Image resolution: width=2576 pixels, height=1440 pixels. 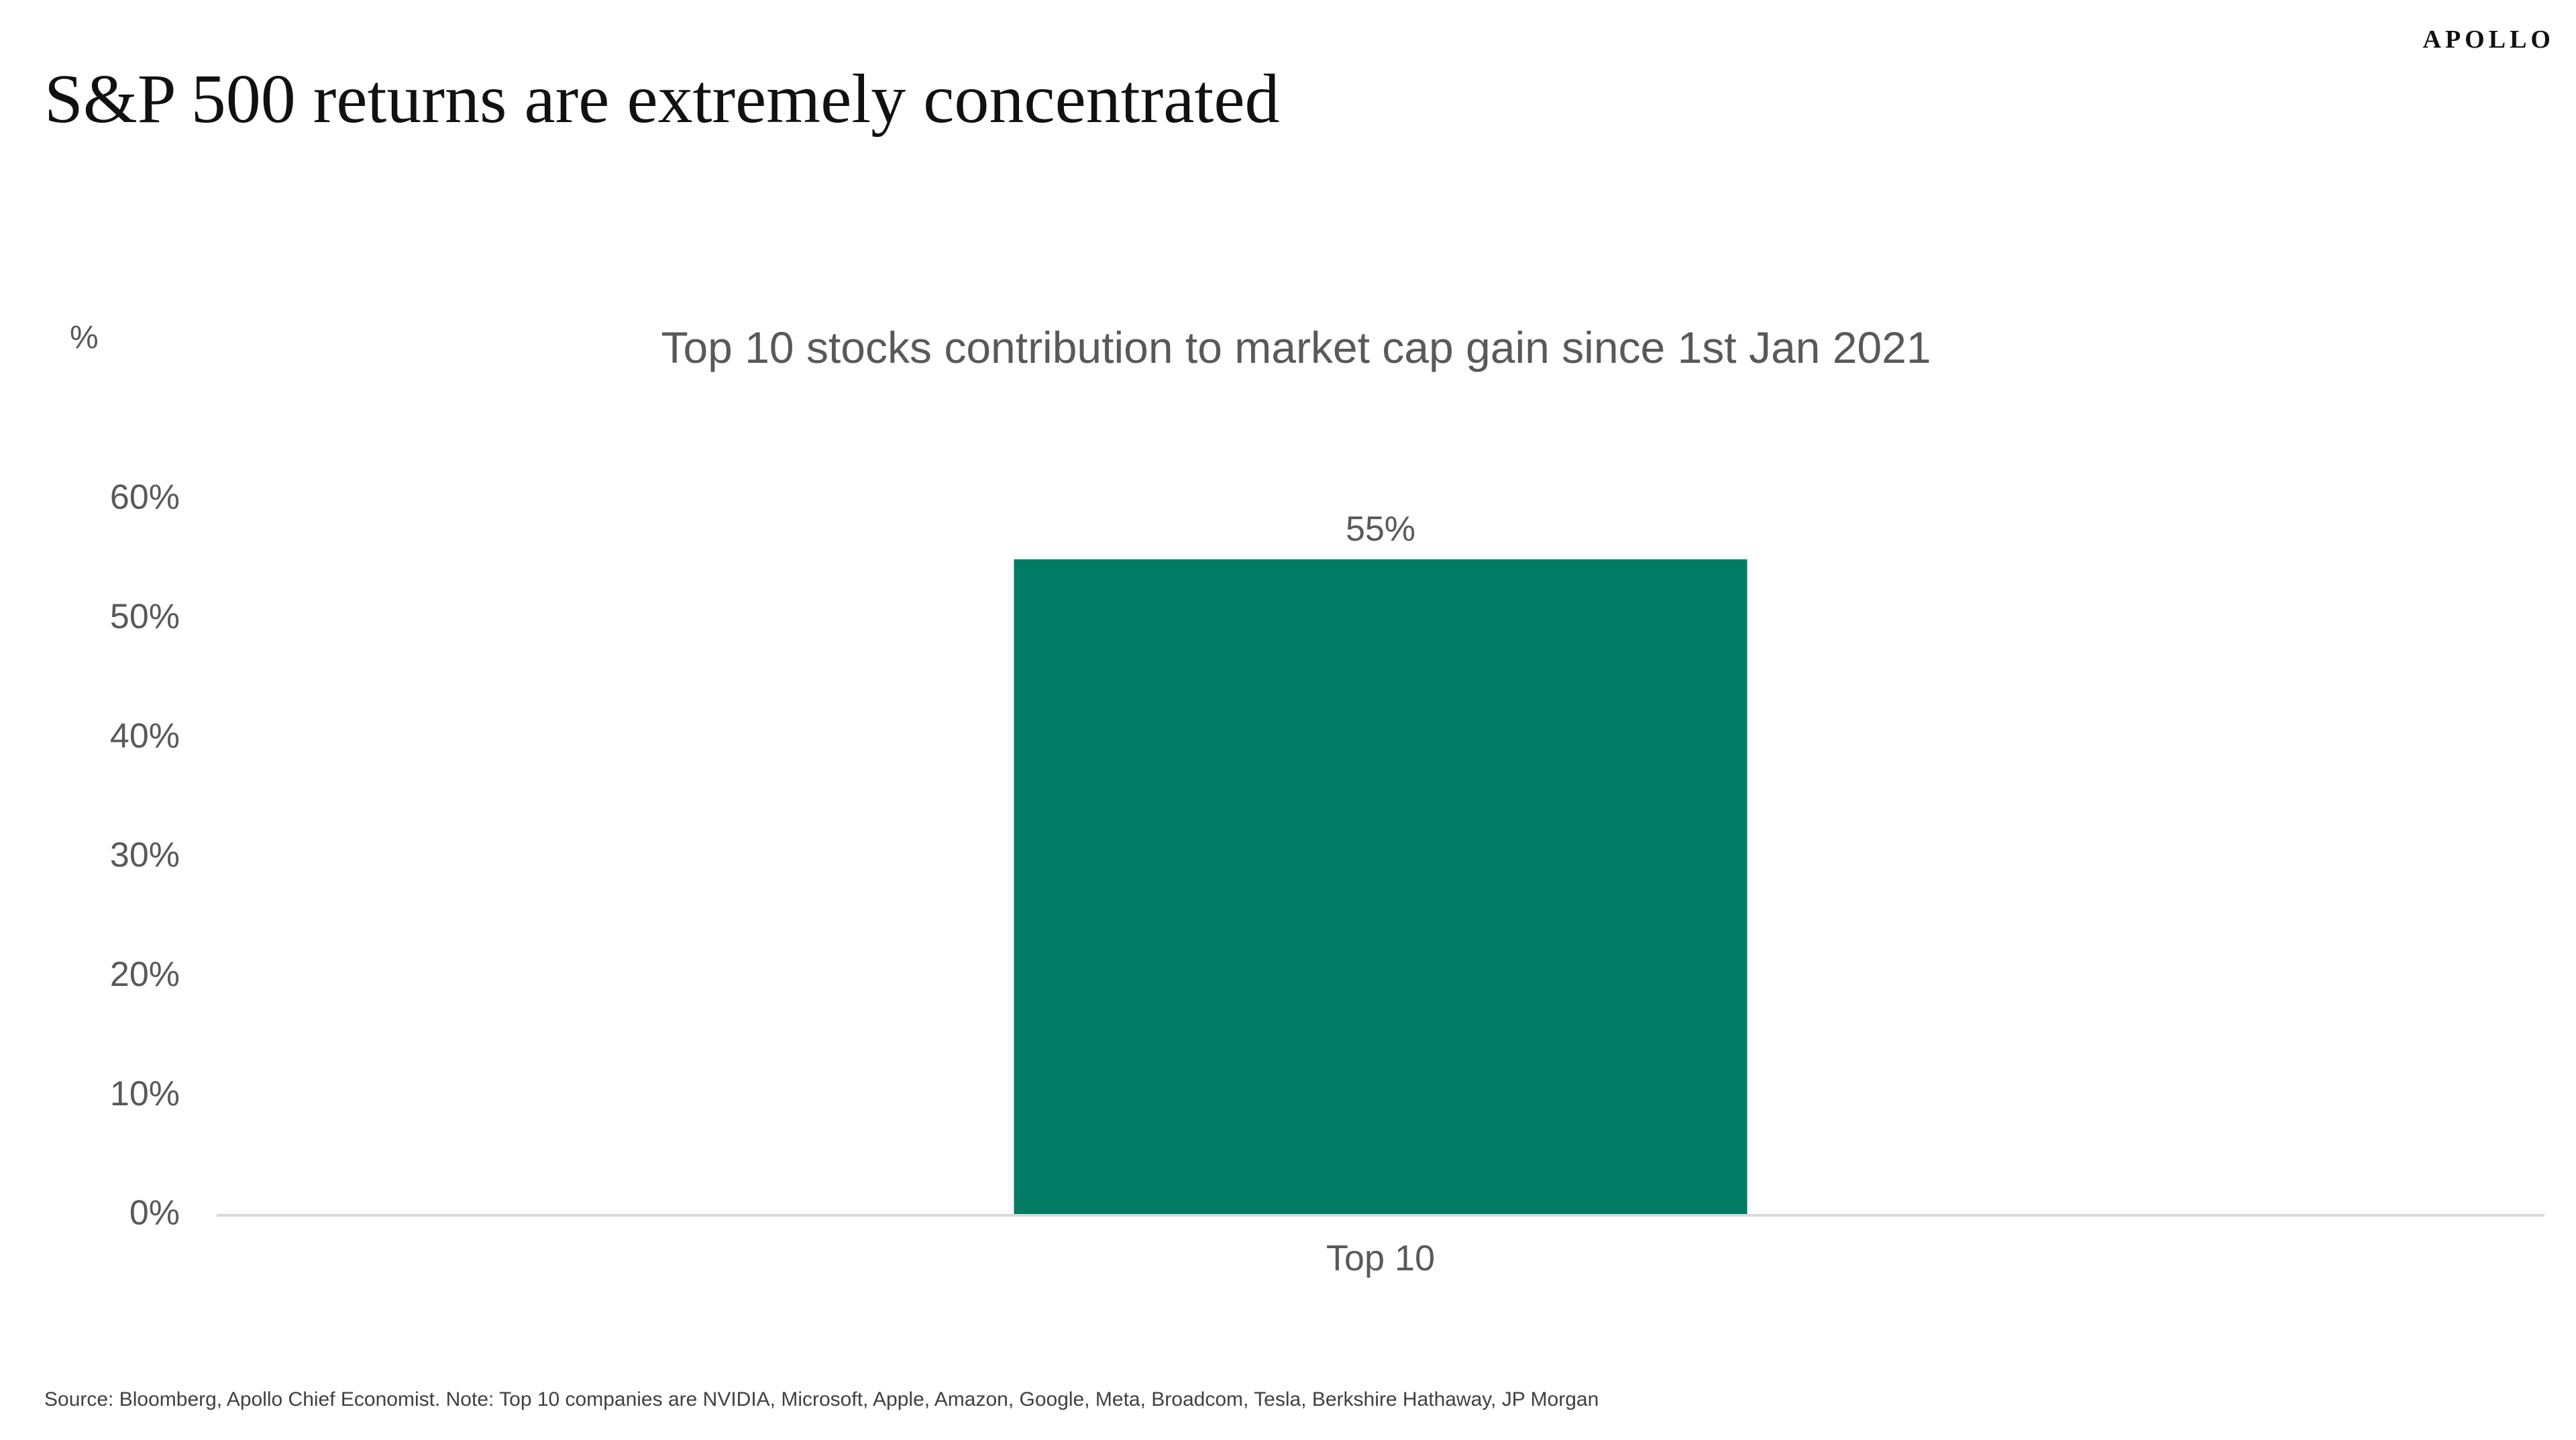 I want to click on y-tick-label: 10%, so click(x=145, y=1093).